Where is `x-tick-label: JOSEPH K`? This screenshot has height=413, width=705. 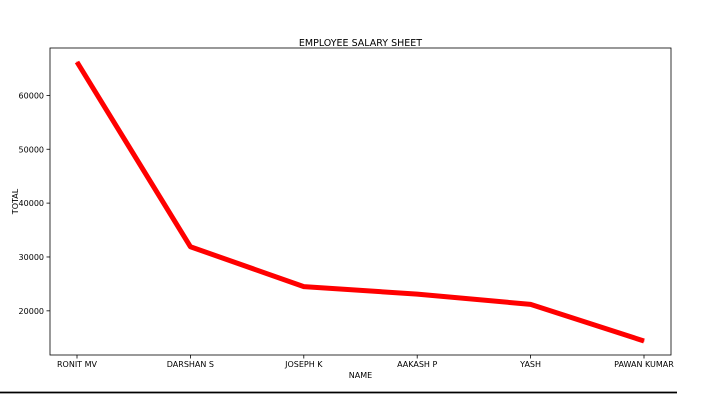 x-tick-label: JOSEPH K is located at coordinates (303, 364).